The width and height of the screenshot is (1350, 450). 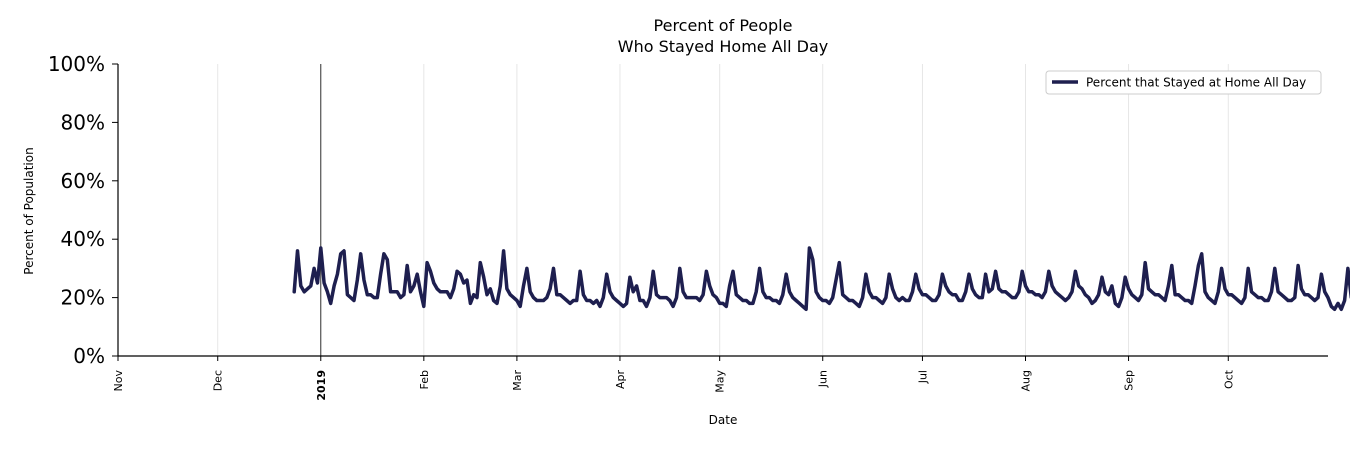 I want to click on x-tick-label: Feb, so click(x=424, y=379).